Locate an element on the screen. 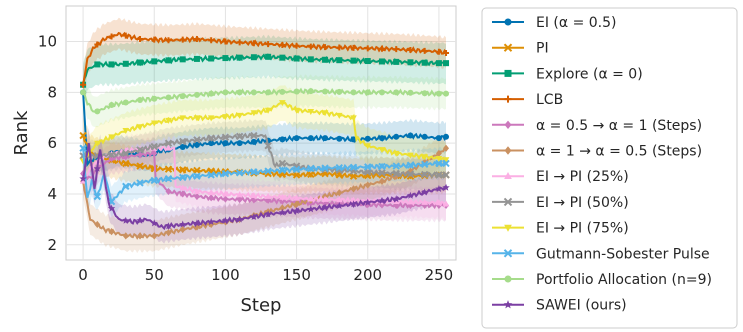  x-tick-label: 150 is located at coordinates (296, 275).